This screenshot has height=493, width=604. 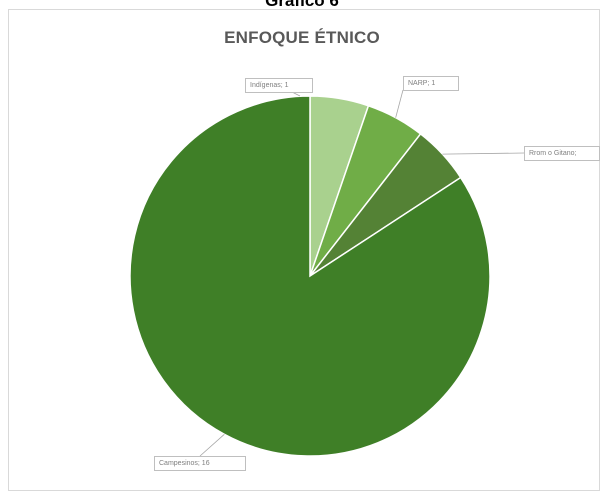 I want to click on label-rrom: Rrom o Gitano;, so click(x=562, y=153).